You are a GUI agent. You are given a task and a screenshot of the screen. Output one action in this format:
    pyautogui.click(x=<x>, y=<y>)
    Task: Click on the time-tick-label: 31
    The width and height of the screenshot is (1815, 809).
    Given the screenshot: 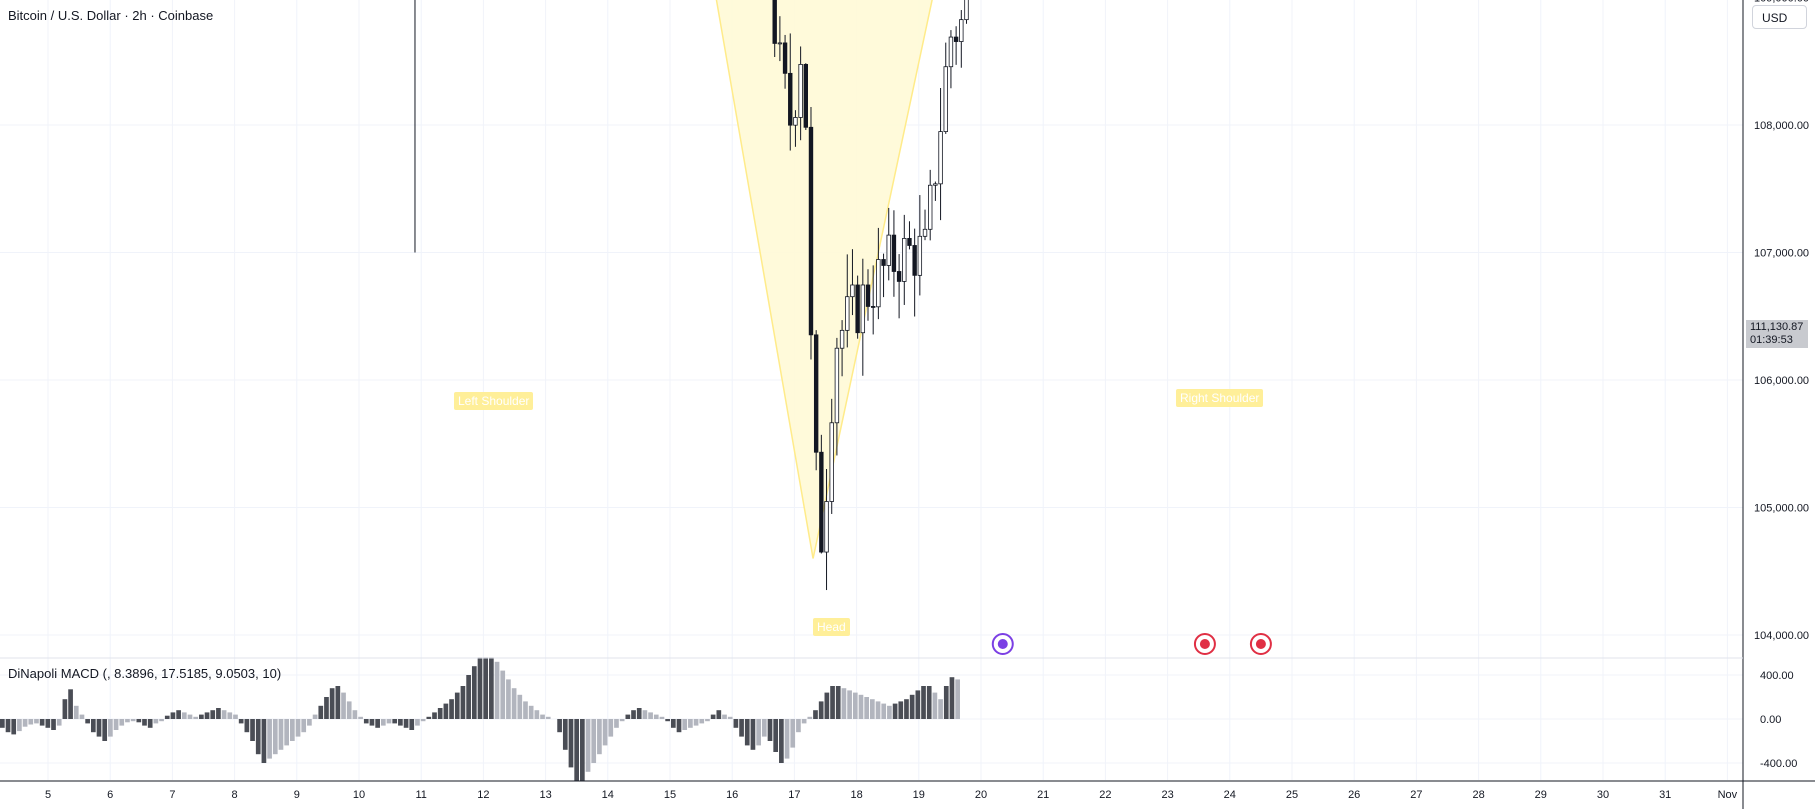 What is the action you would take?
    pyautogui.click(x=1665, y=795)
    